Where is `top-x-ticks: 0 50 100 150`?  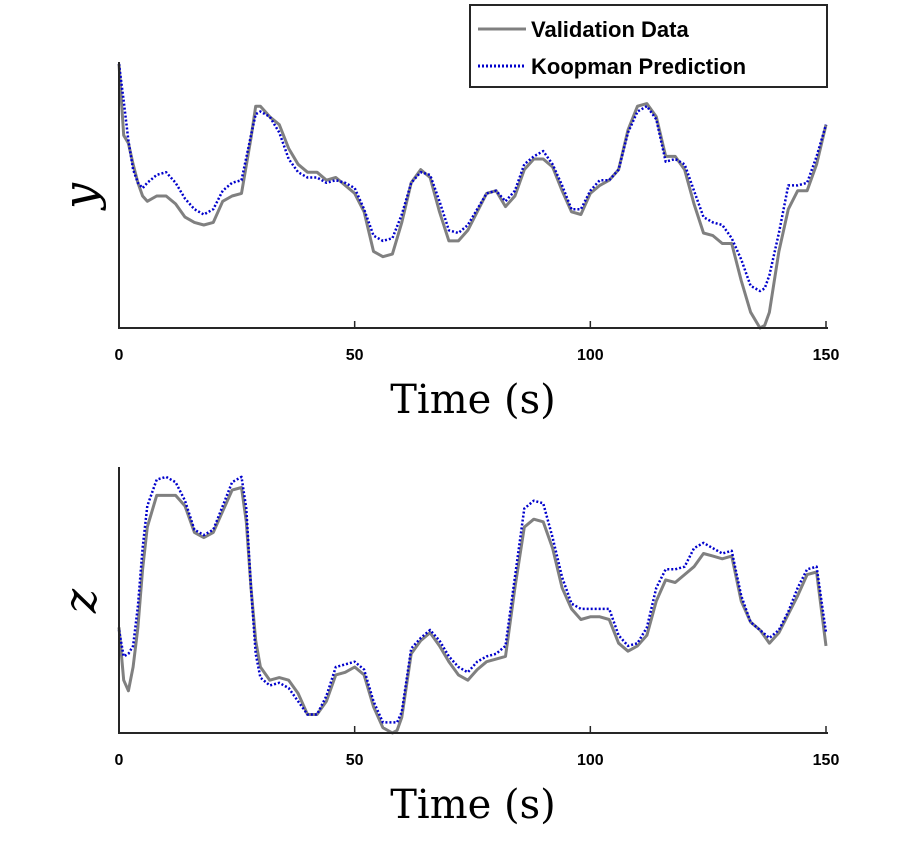 top-x-ticks: 0 50 100 150 is located at coordinates (477, 342).